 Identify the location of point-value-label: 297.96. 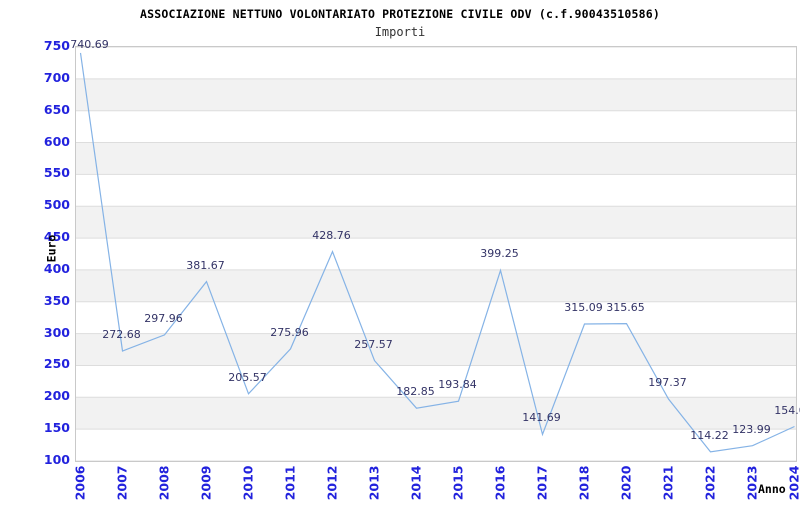
(164, 318).